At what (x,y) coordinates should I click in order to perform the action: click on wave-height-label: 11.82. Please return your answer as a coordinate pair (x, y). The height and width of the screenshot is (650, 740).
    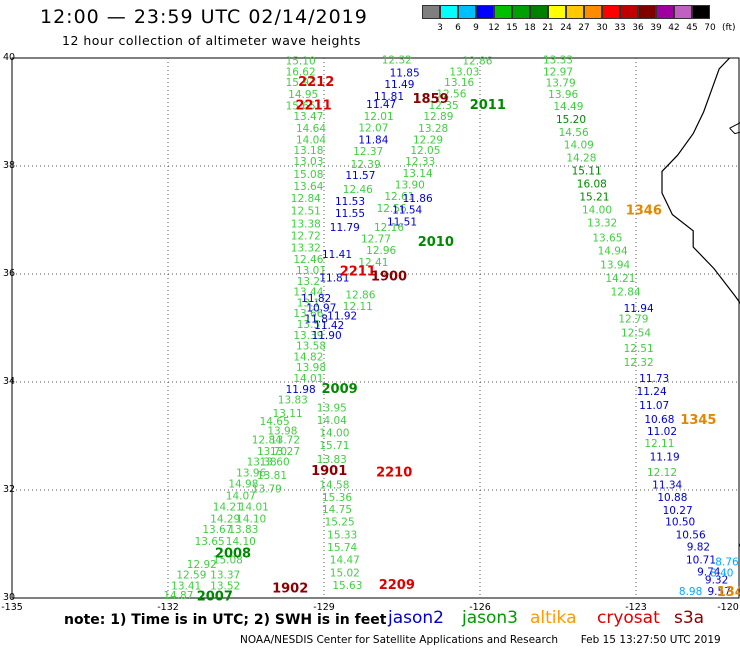
    Looking at the image, I should click on (316, 299).